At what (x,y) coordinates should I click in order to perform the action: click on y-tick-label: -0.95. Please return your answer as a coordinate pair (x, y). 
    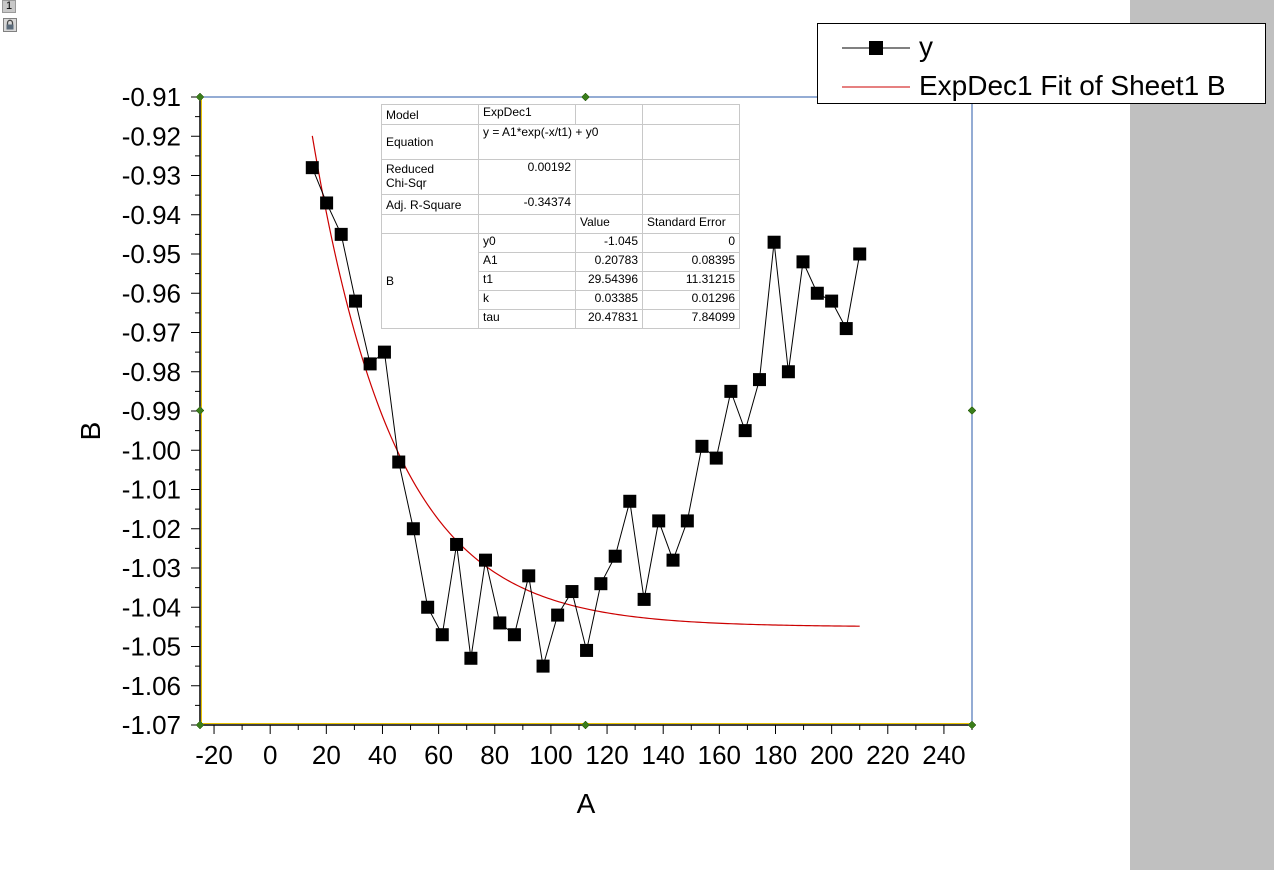
    Looking at the image, I should click on (151, 254).